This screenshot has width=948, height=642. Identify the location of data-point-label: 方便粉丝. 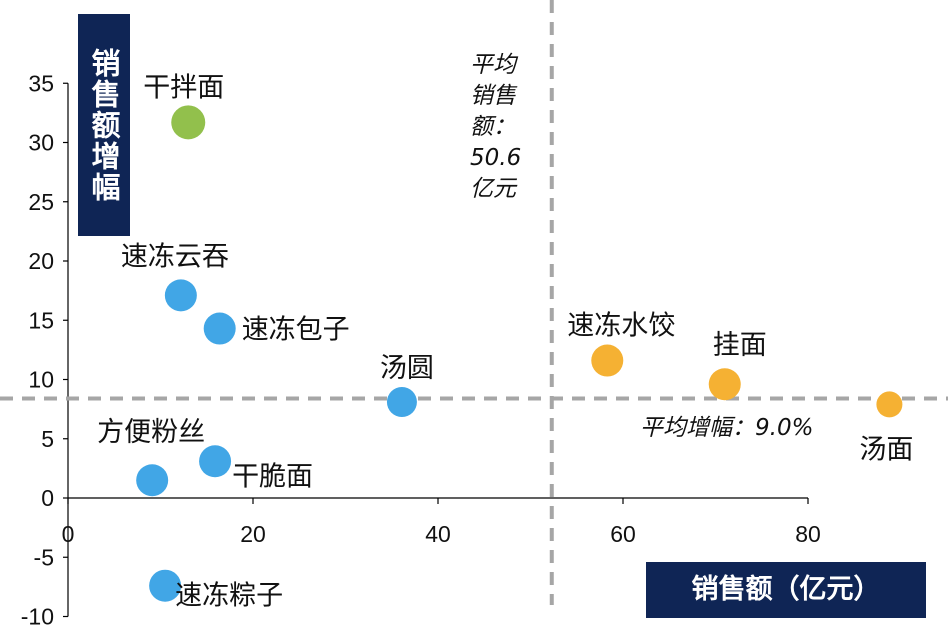
(151, 432).